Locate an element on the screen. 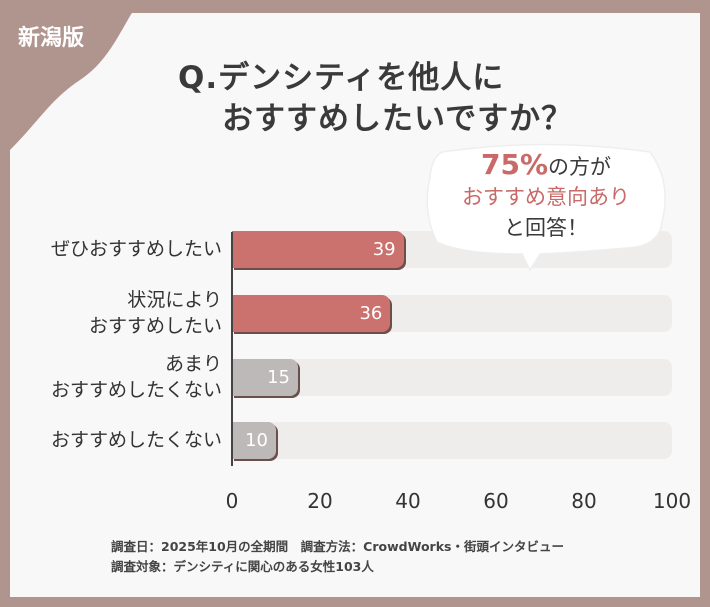 This screenshot has width=710, height=607. corner-decoration is located at coordinates (70, 77).